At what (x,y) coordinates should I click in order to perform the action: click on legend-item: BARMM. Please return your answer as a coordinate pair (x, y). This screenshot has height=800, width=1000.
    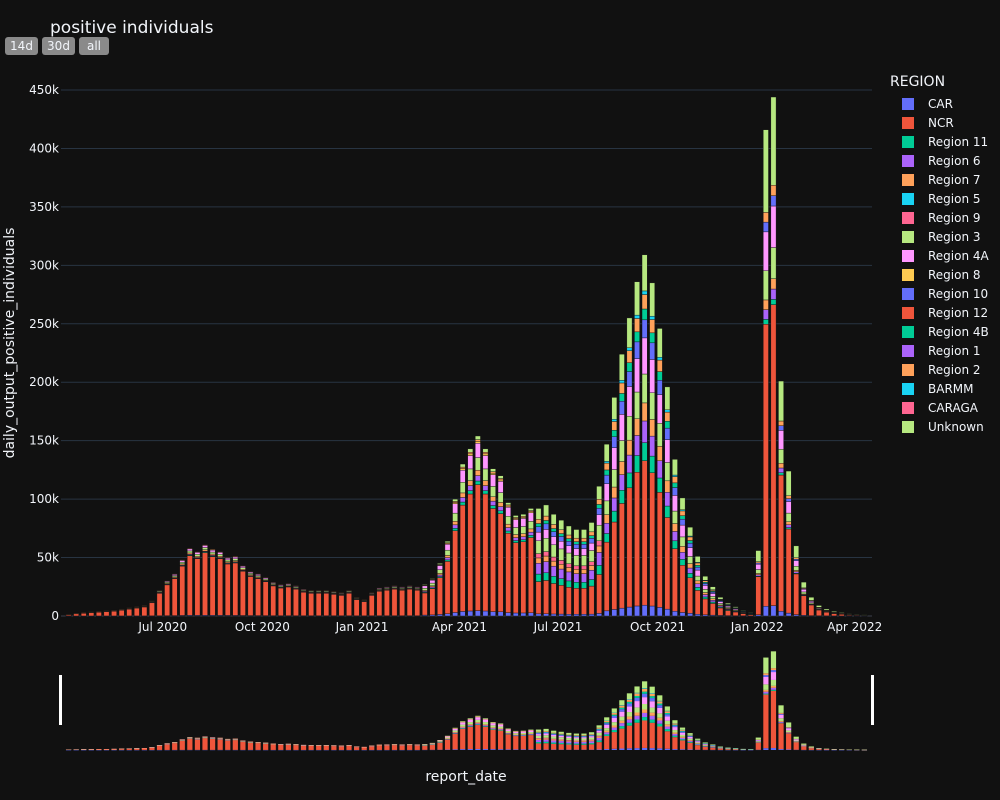
    Looking at the image, I should click on (945, 388).